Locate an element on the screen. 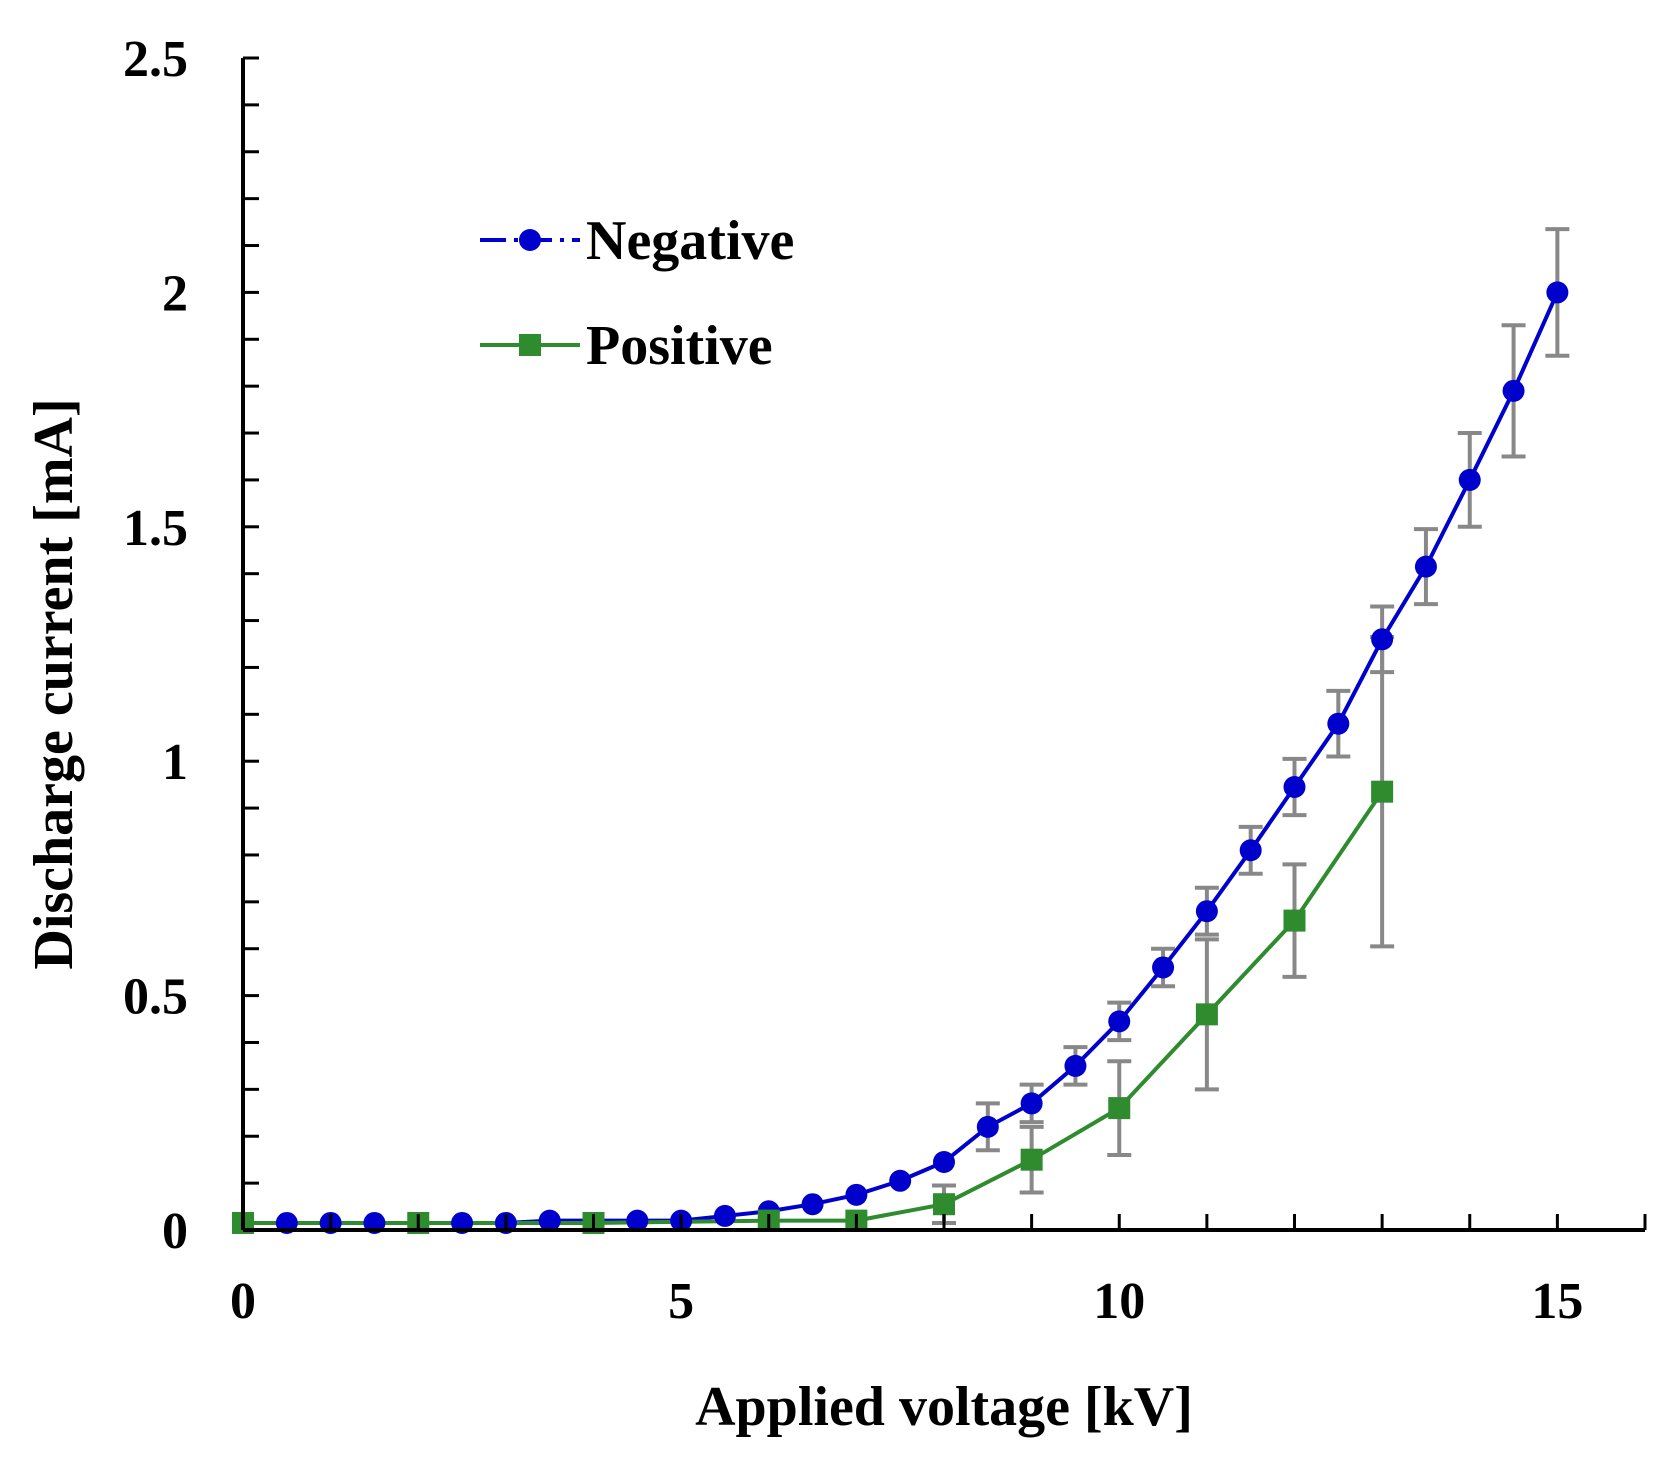  positive-legend-marker is located at coordinates (530, 345).